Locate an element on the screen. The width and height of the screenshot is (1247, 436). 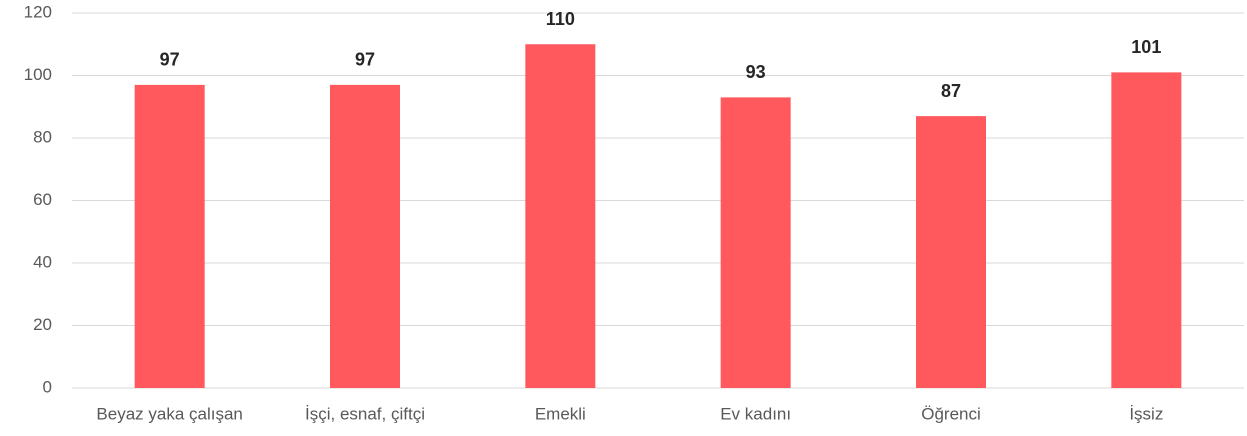
data-label: 110 is located at coordinates (560, 19).